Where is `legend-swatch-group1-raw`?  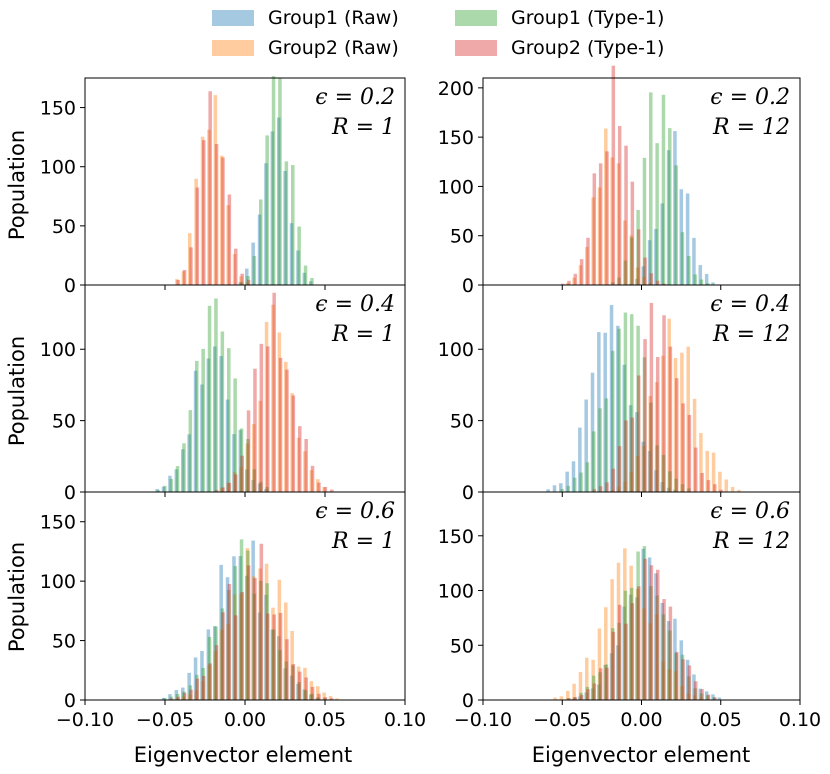 legend-swatch-group1-raw is located at coordinates (233, 18).